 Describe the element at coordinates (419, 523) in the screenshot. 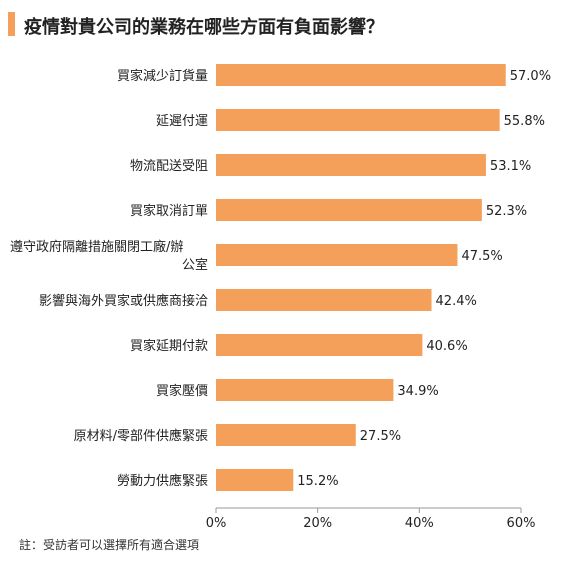

I see `x-axis-tick-label: 40%` at that location.